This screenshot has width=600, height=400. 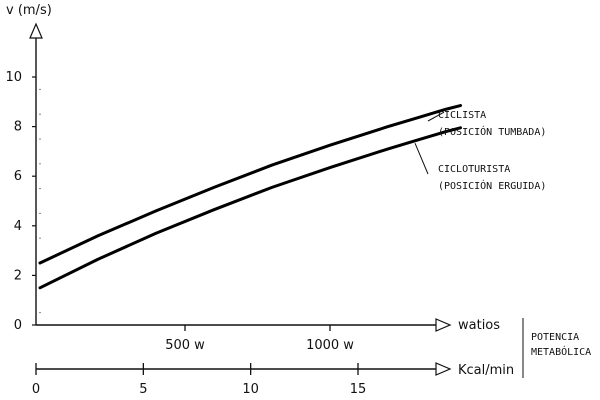 I want to click on series-label: (POSICIÓN TUMBADA), so click(x=492, y=131).